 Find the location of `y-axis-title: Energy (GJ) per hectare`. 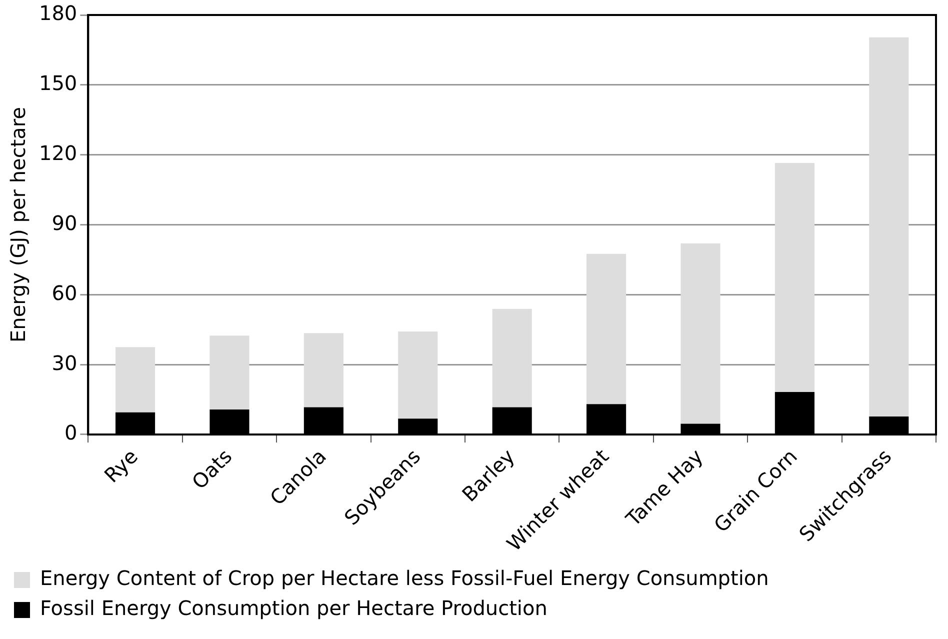

y-axis-title: Energy (GJ) per hectare is located at coordinates (18, 224).